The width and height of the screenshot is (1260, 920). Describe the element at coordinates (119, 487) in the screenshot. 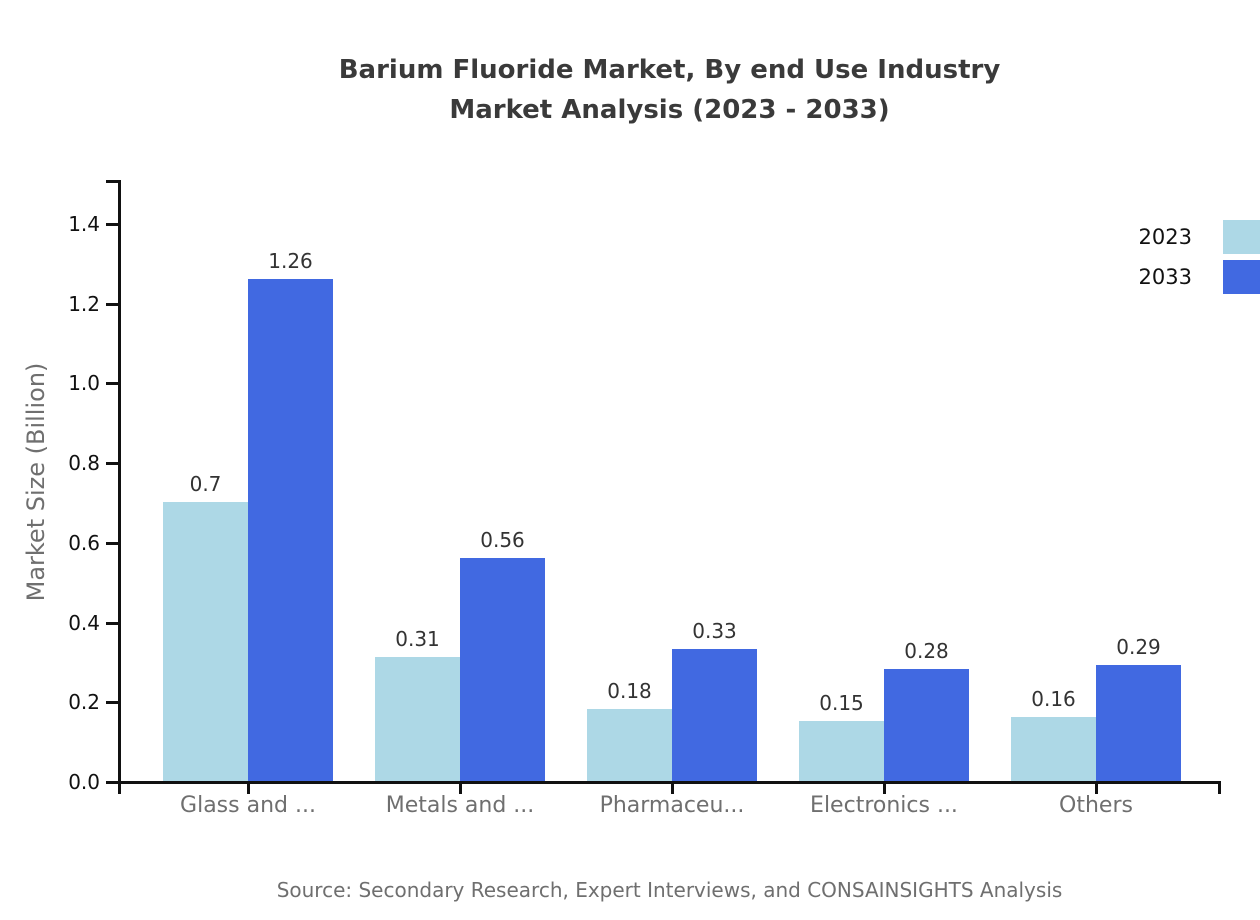

I see `y-axis-line` at that location.